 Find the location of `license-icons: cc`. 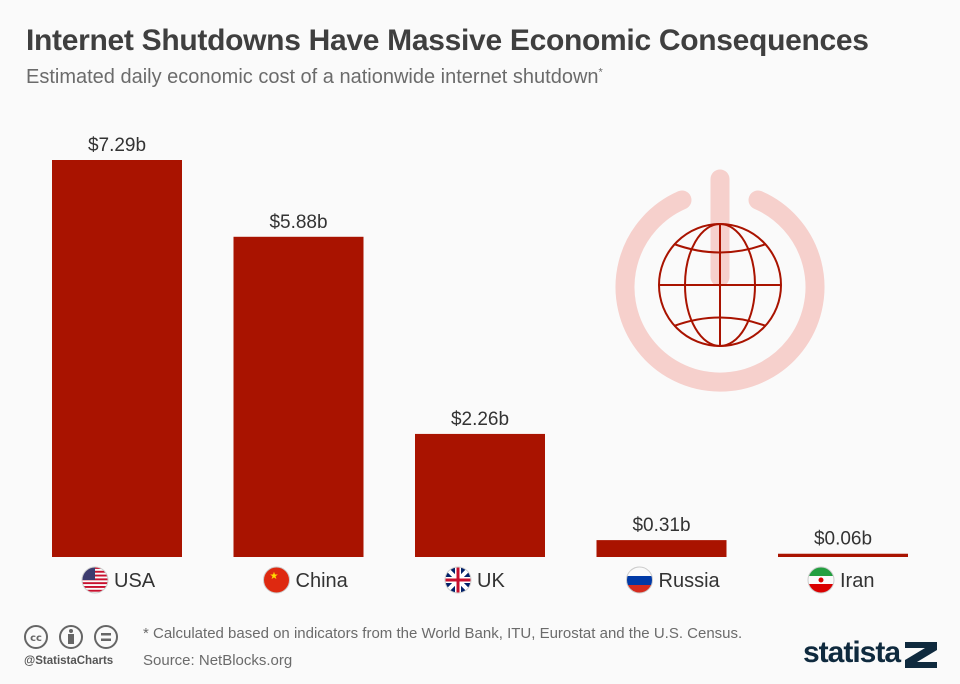

license-icons: cc is located at coordinates (71, 637).